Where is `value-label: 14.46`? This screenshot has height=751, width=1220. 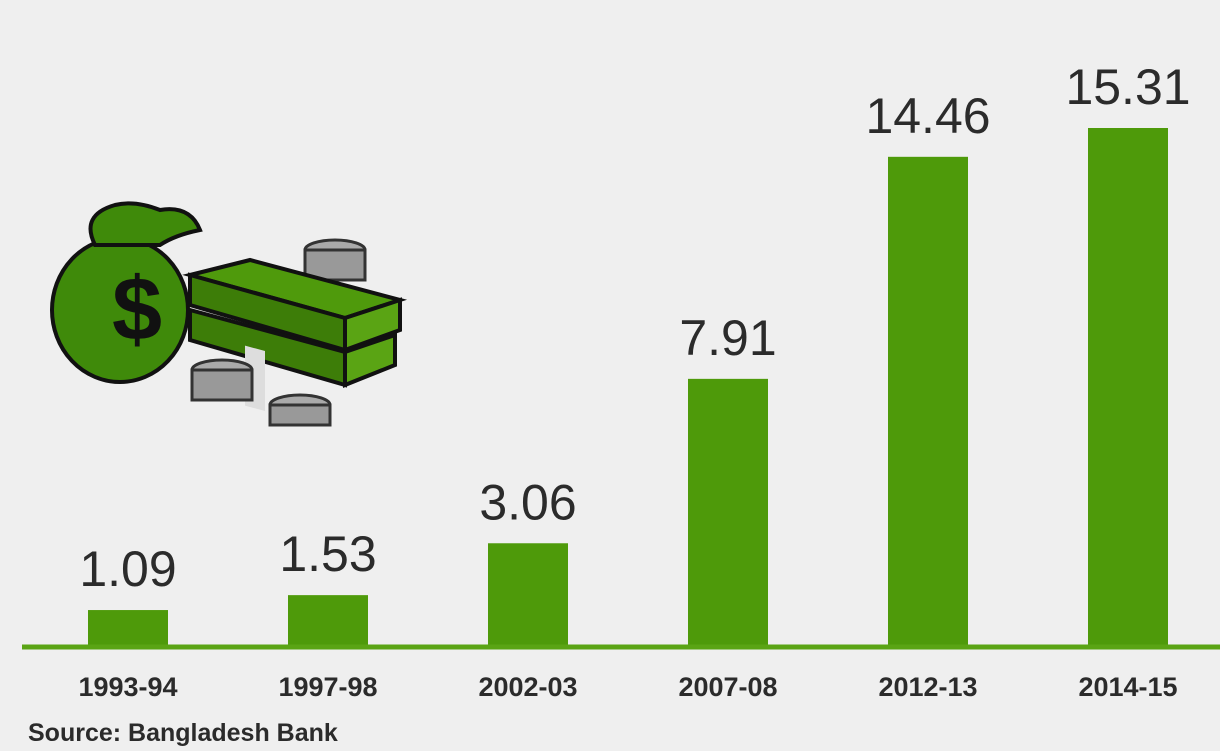
value-label: 14.46 is located at coordinates (927, 116).